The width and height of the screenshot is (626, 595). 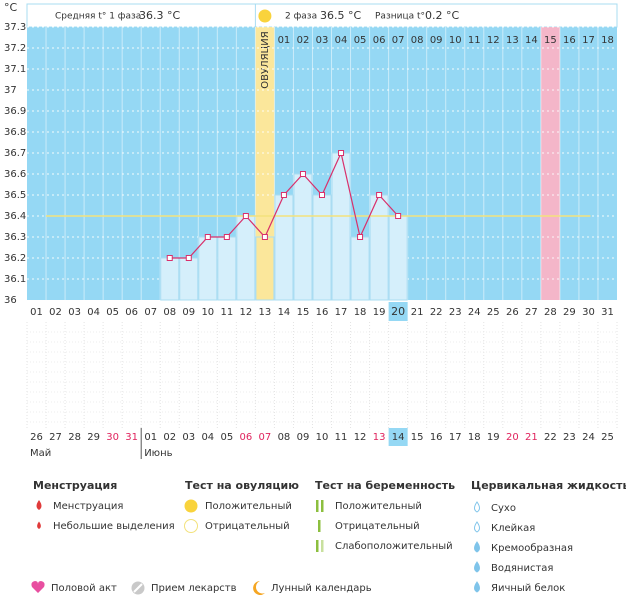 I want to click on calendar-date: 16, so click(x=436, y=437).